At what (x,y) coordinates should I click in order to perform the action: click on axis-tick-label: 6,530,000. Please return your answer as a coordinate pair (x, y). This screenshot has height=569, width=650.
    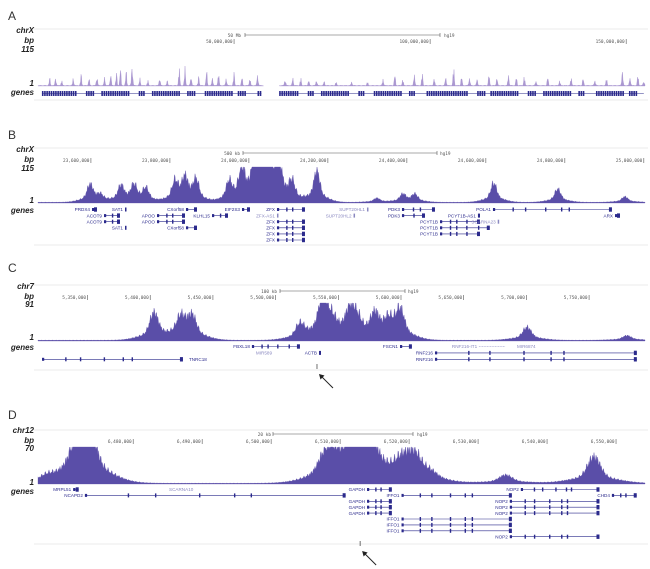
    Looking at the image, I should click on (465, 442).